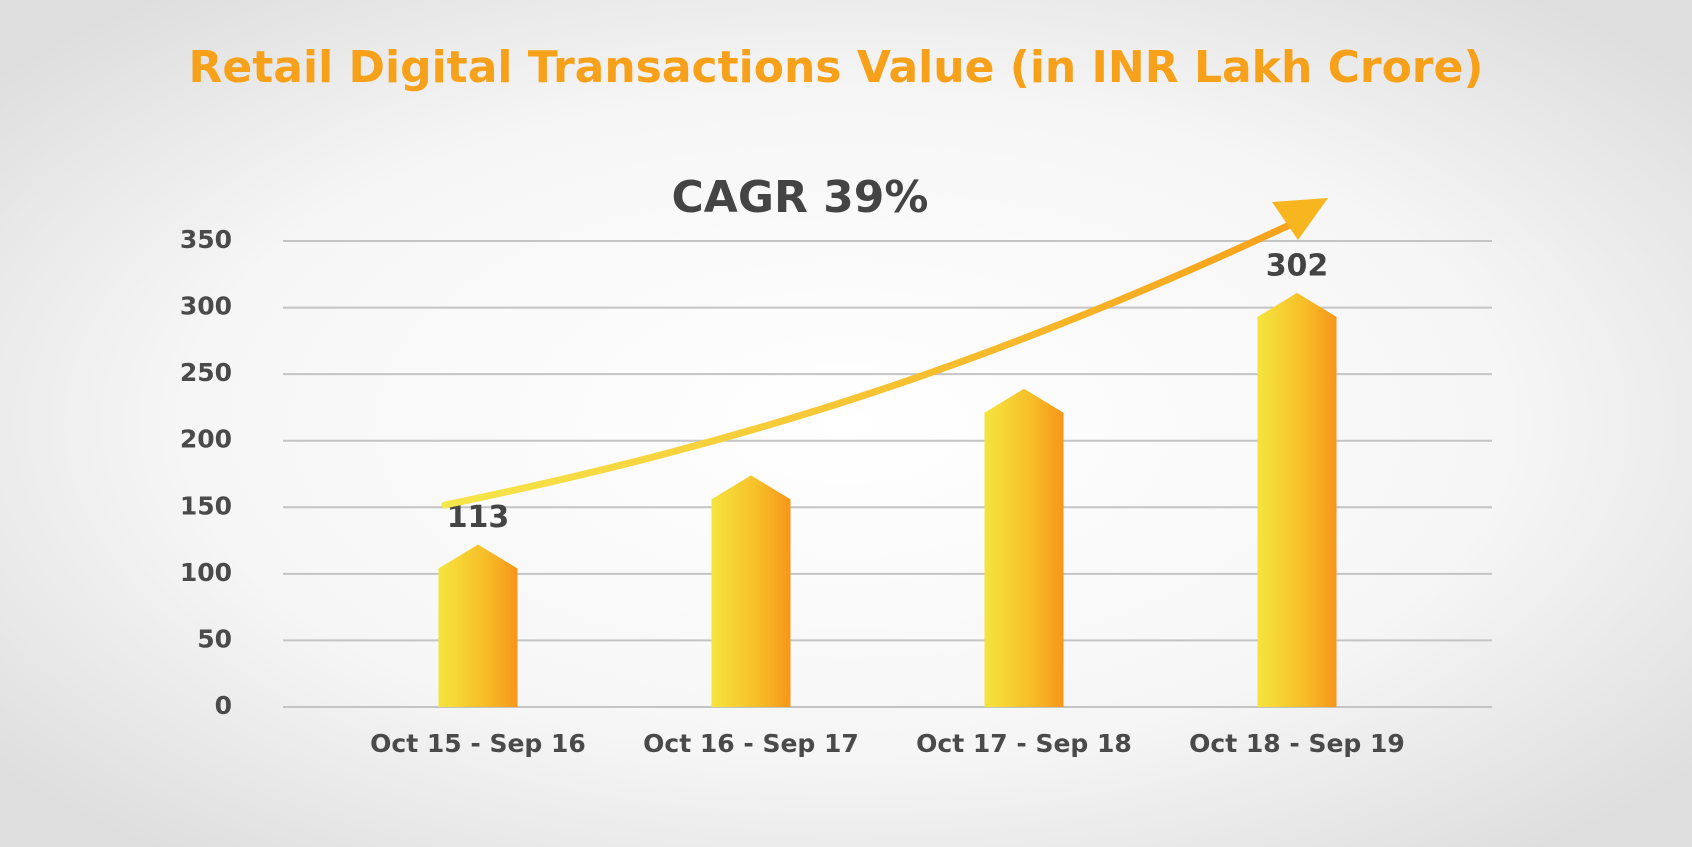 The width and height of the screenshot is (1692, 847). I want to click on x-tick-label: Oct 16 - Sep 17, so click(751, 743).